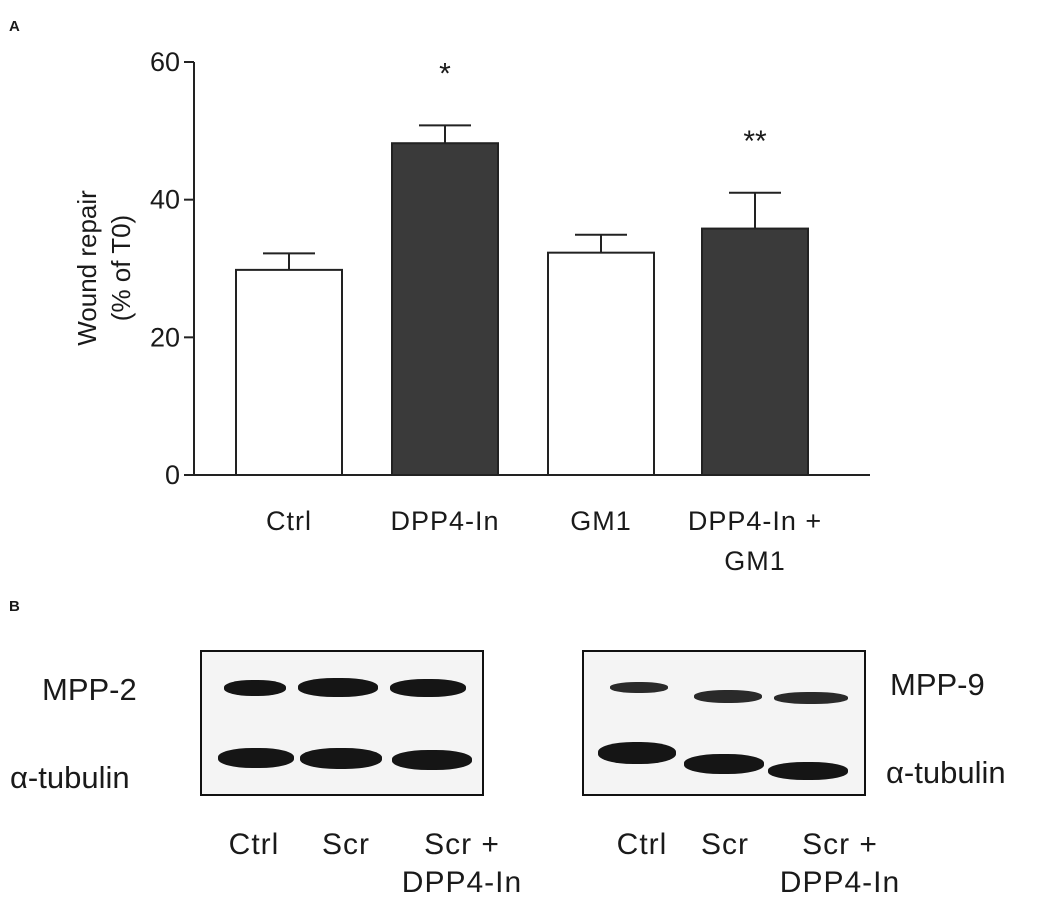 The width and height of the screenshot is (1047, 908). I want to click on left-lane-ctrl: Ctrl, so click(254, 844).